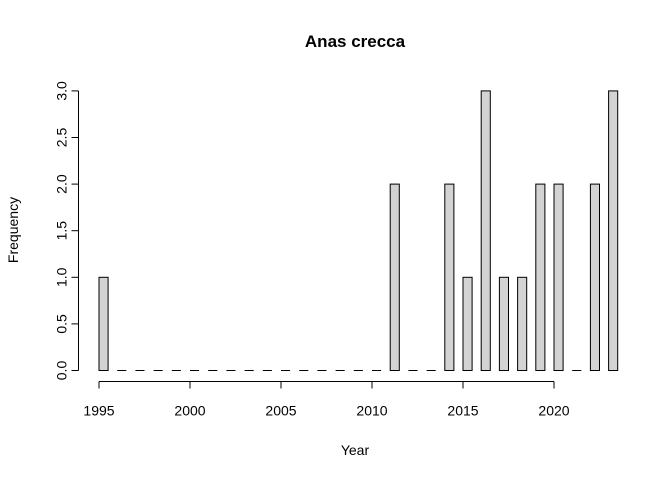 The height and width of the screenshot is (480, 672). What do you see at coordinates (595, 277) in the screenshot?
I see `bar-2022` at bounding box center [595, 277].